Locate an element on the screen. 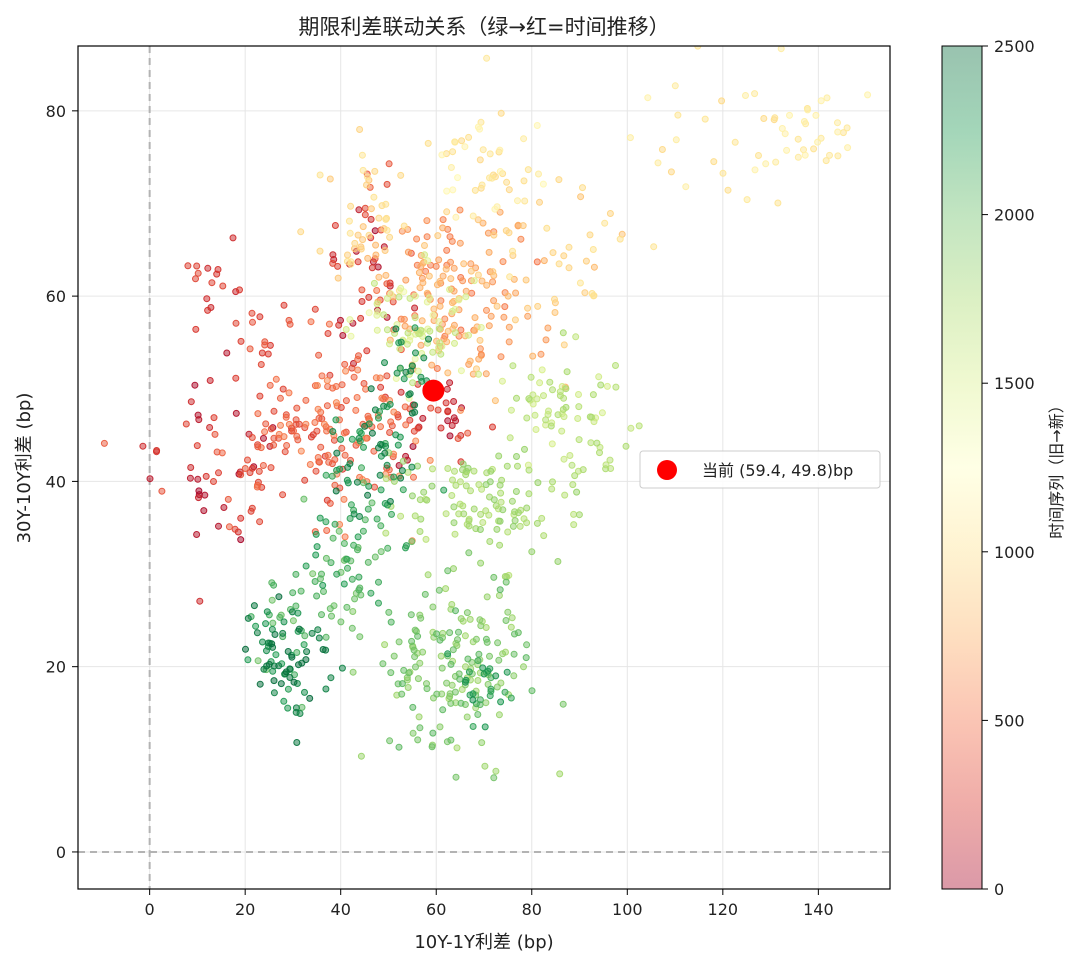  x-axis: 0 20 40 60 80 100 120 140 is located at coordinates (489, 904).